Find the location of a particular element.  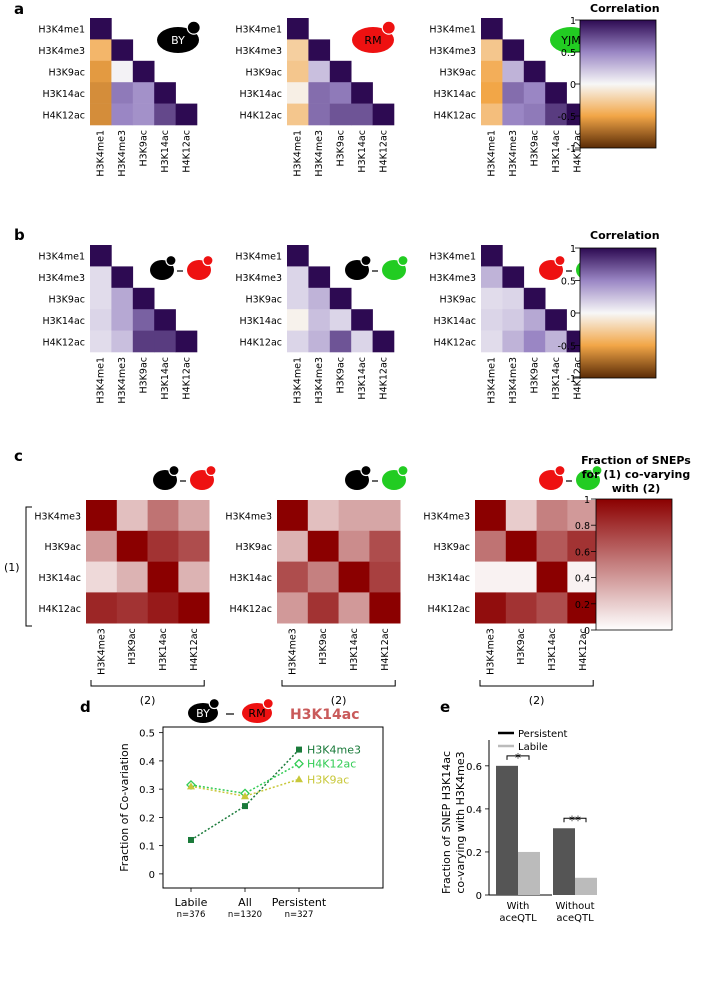

legend-label: Labile is located at coordinates (533, 747).